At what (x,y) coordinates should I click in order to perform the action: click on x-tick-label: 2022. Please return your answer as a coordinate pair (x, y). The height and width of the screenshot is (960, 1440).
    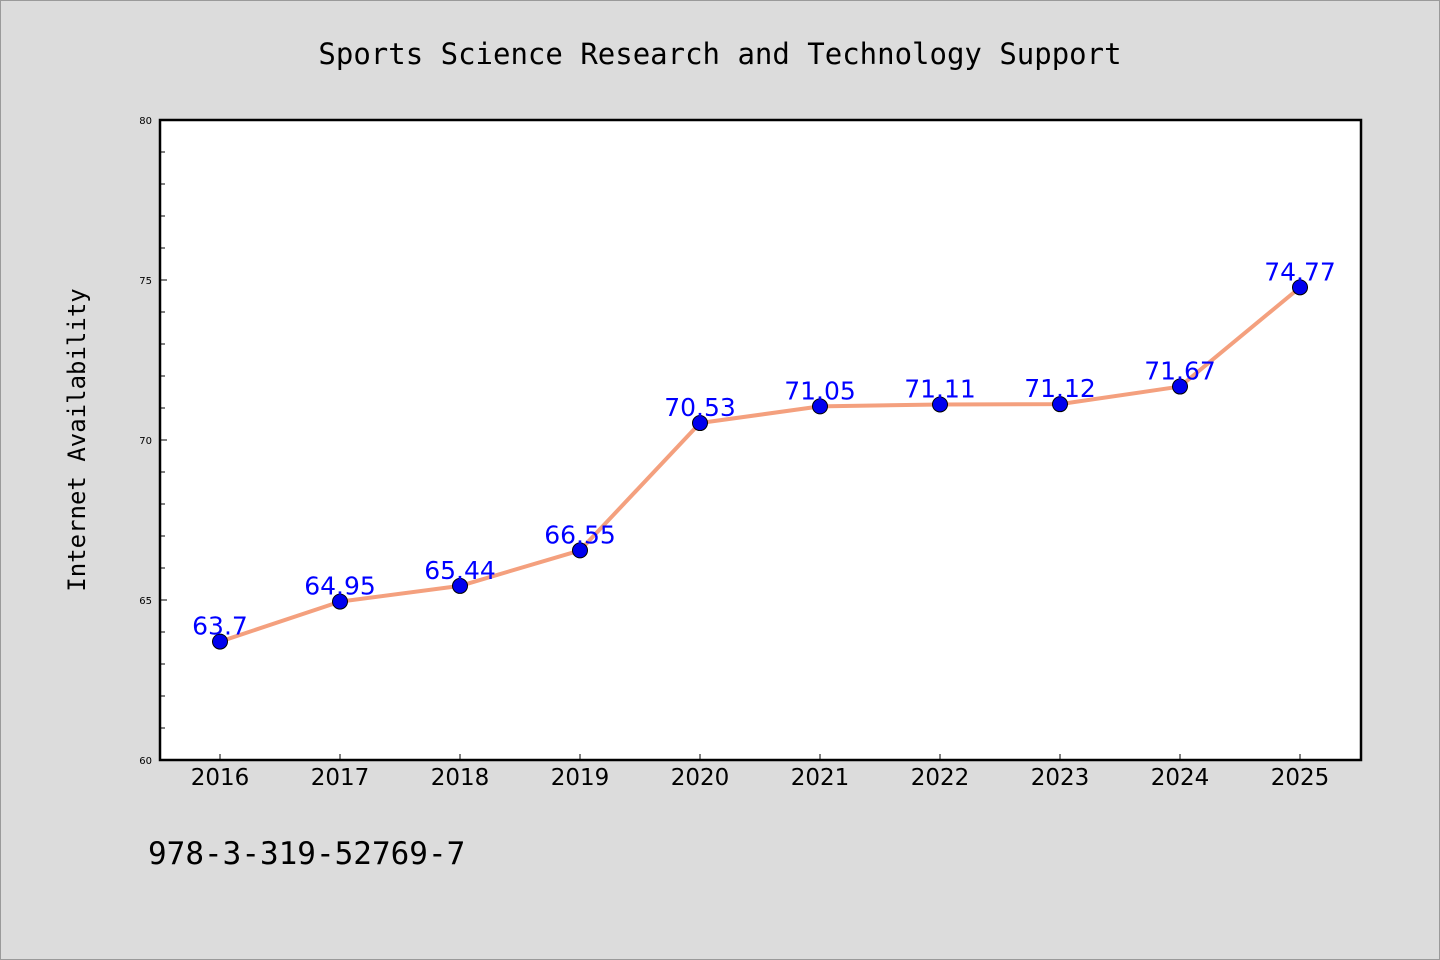
    Looking at the image, I should click on (940, 778).